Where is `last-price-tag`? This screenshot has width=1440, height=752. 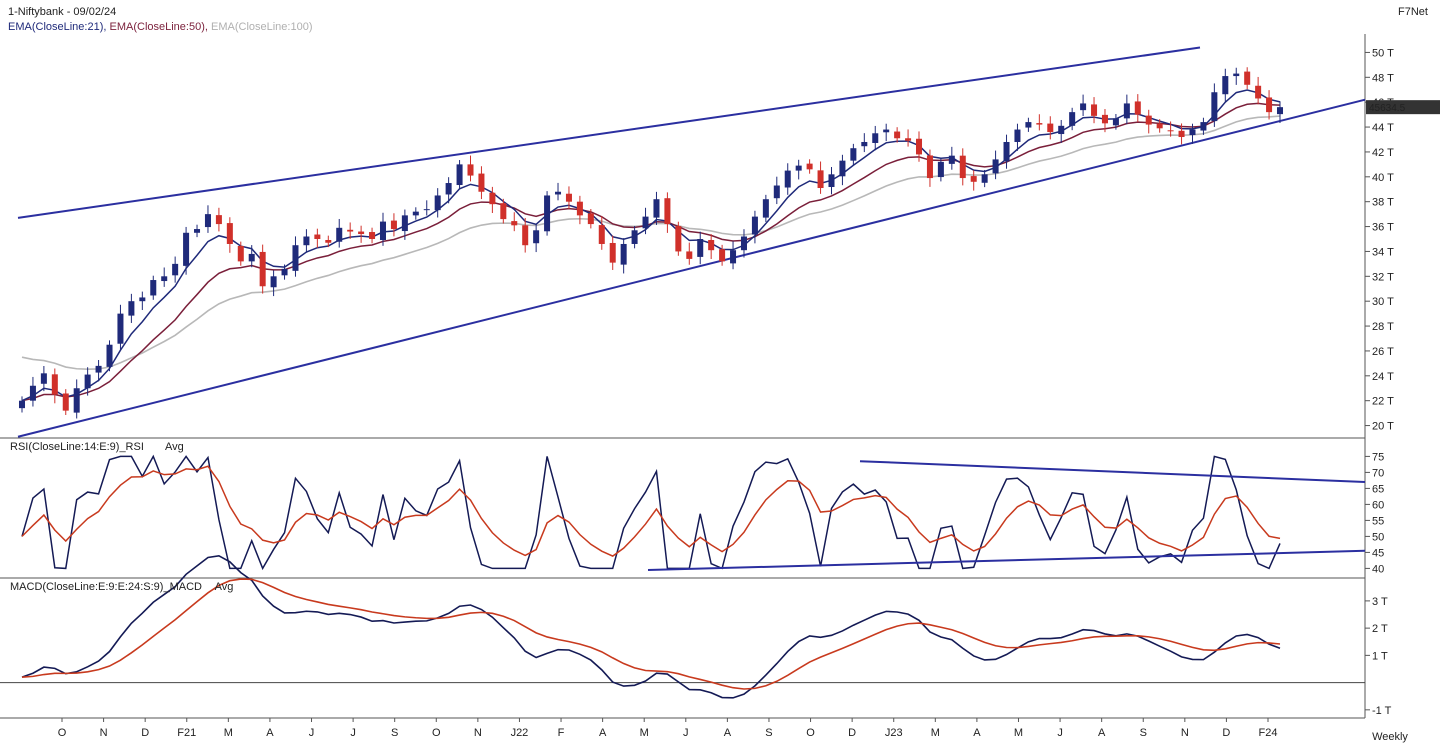 last-price-tag is located at coordinates (1403, 107).